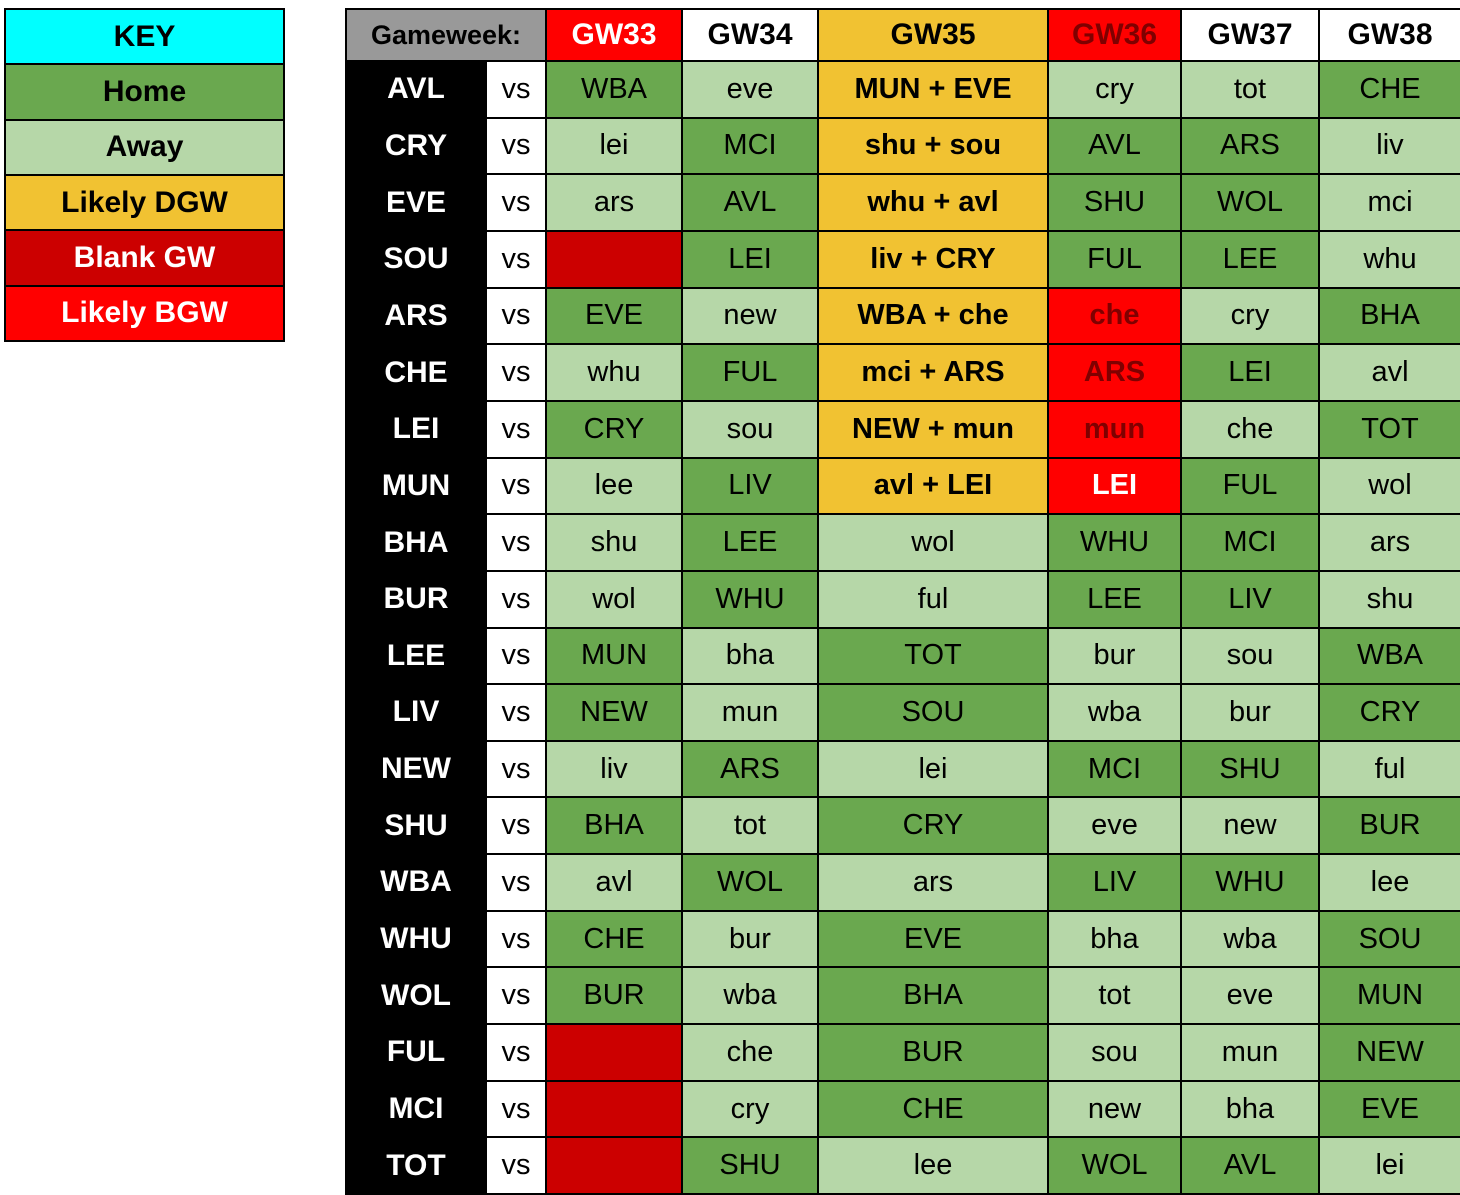 The image size is (1460, 1195). I want to click on key-item-blank-gw: Blank GW, so click(144, 258).